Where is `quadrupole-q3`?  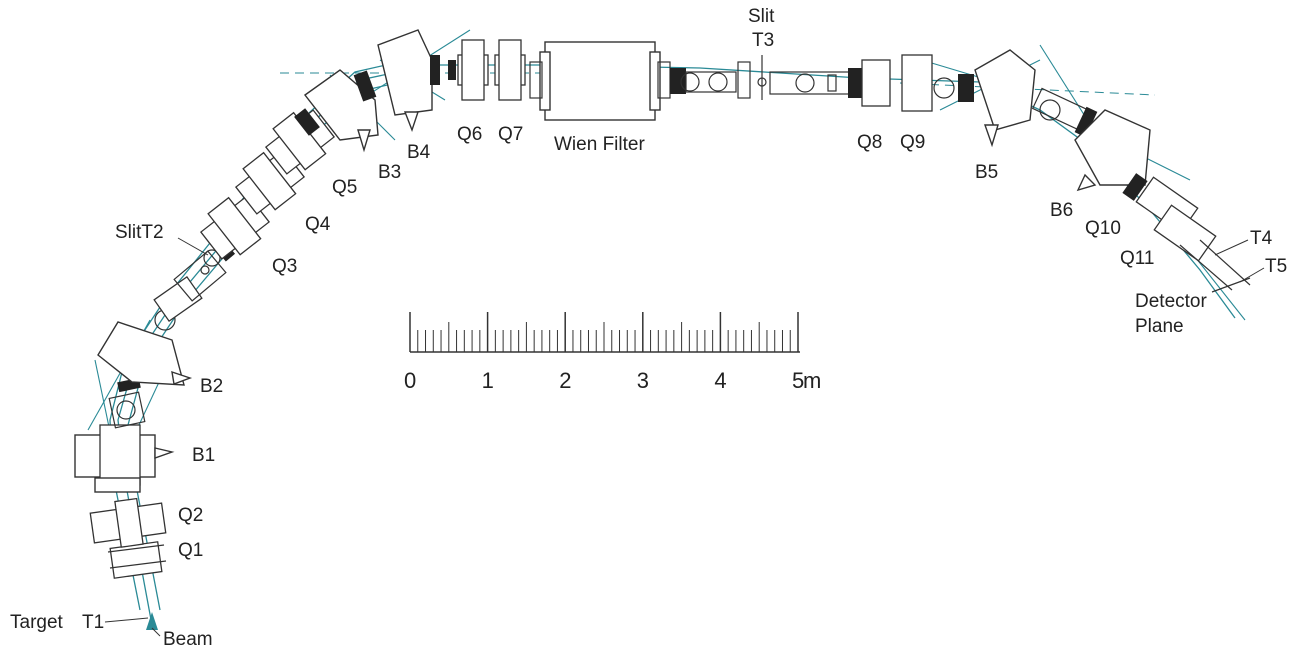 quadrupole-q3 is located at coordinates (235, 227).